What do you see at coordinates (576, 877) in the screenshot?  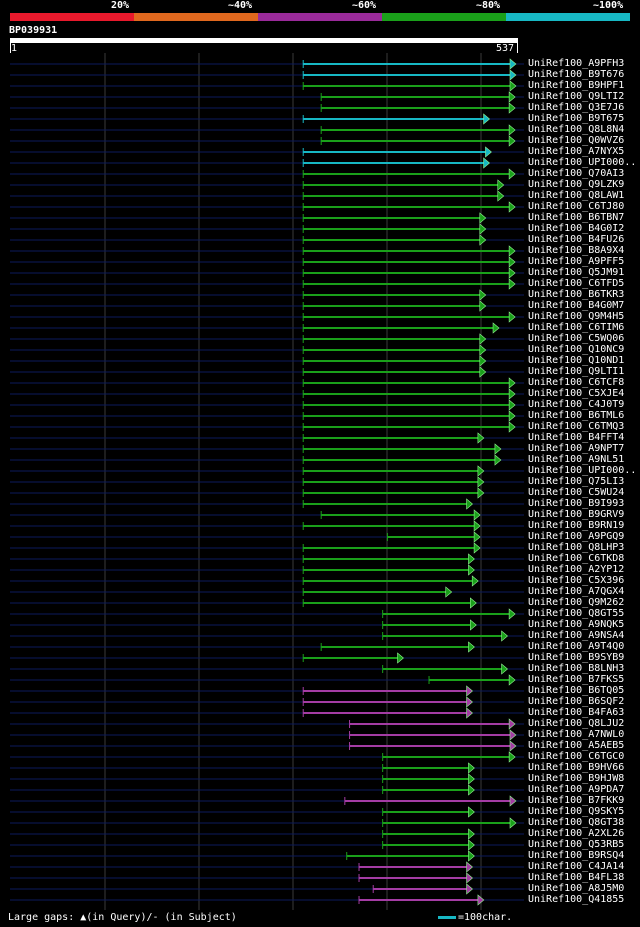 I see `hit-label: UniRef100_B4FL38` at bounding box center [576, 877].